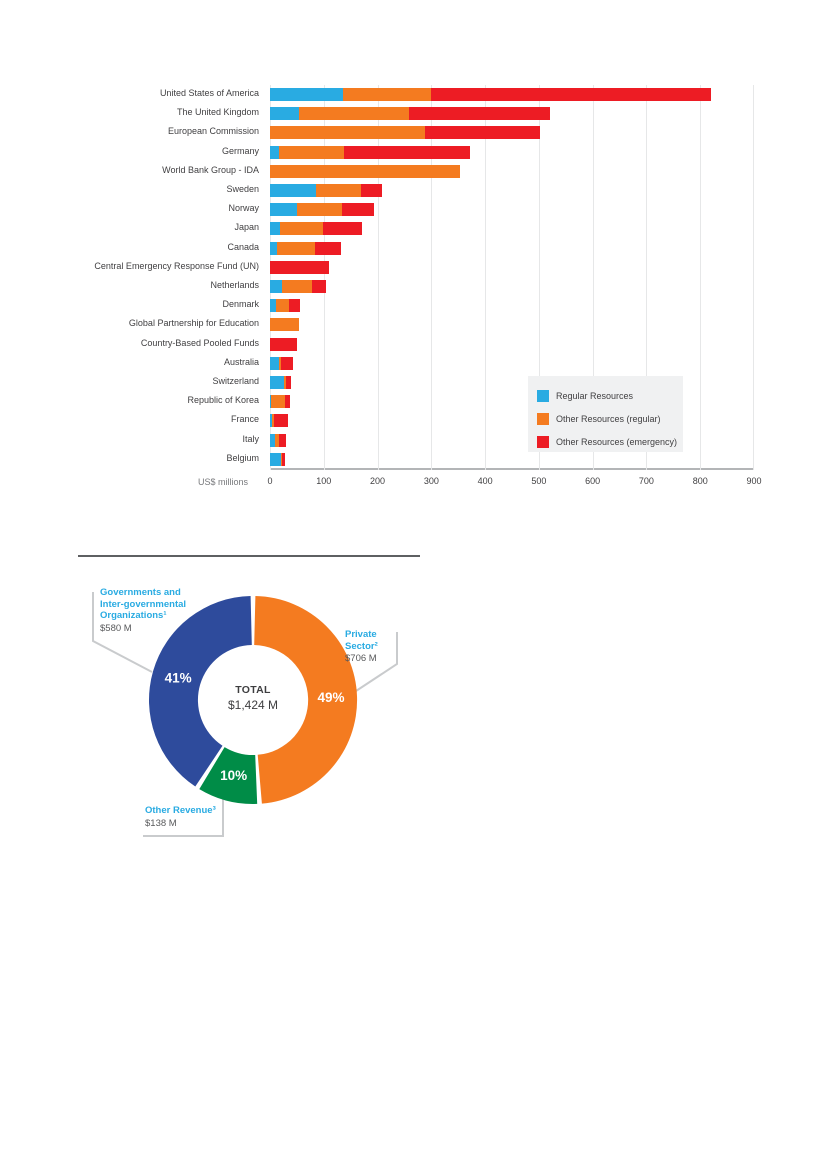 The height and width of the screenshot is (1169, 827). What do you see at coordinates (193, 323) in the screenshot?
I see `bar-category-label: Global Partnership for Education` at bounding box center [193, 323].